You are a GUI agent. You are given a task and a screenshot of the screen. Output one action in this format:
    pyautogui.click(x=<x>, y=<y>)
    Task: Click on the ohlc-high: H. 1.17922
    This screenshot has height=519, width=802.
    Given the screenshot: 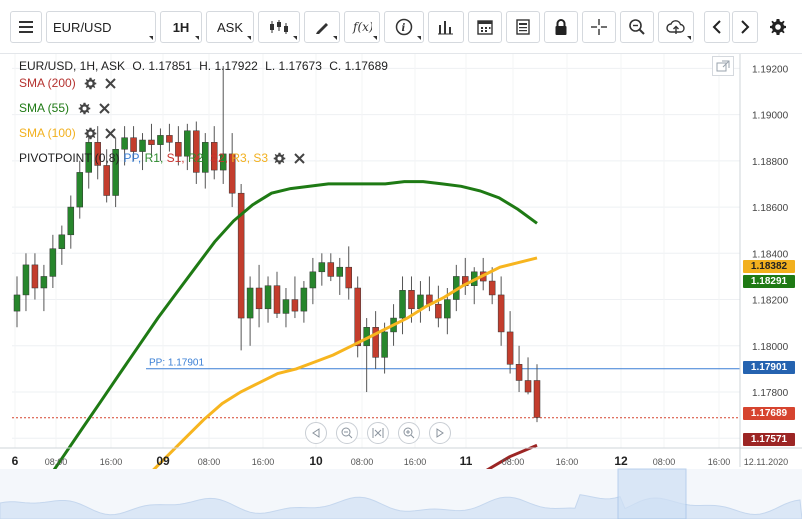 What is the action you would take?
    pyautogui.click(x=228, y=66)
    